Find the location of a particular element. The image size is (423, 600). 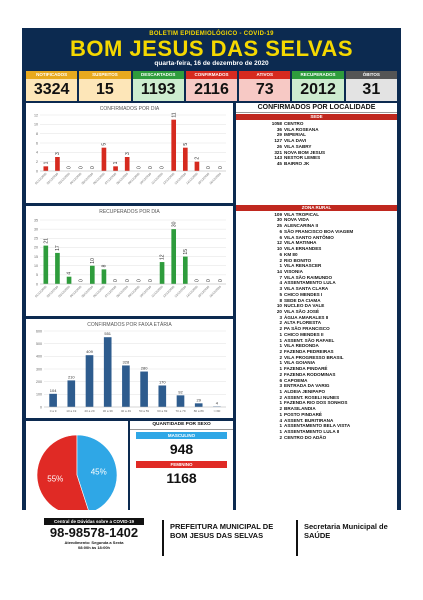

localities-heading: CONFIRMADOS POR LOCALIDADE is located at coordinates (316, 108).